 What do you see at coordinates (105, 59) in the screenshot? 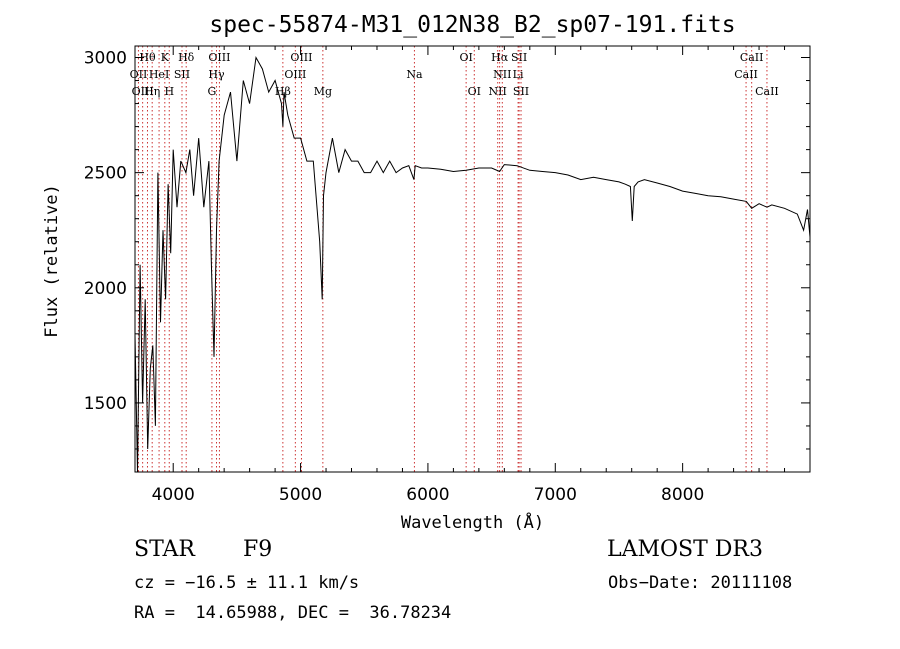
I see `y-tick-label: 3000` at bounding box center [105, 59].